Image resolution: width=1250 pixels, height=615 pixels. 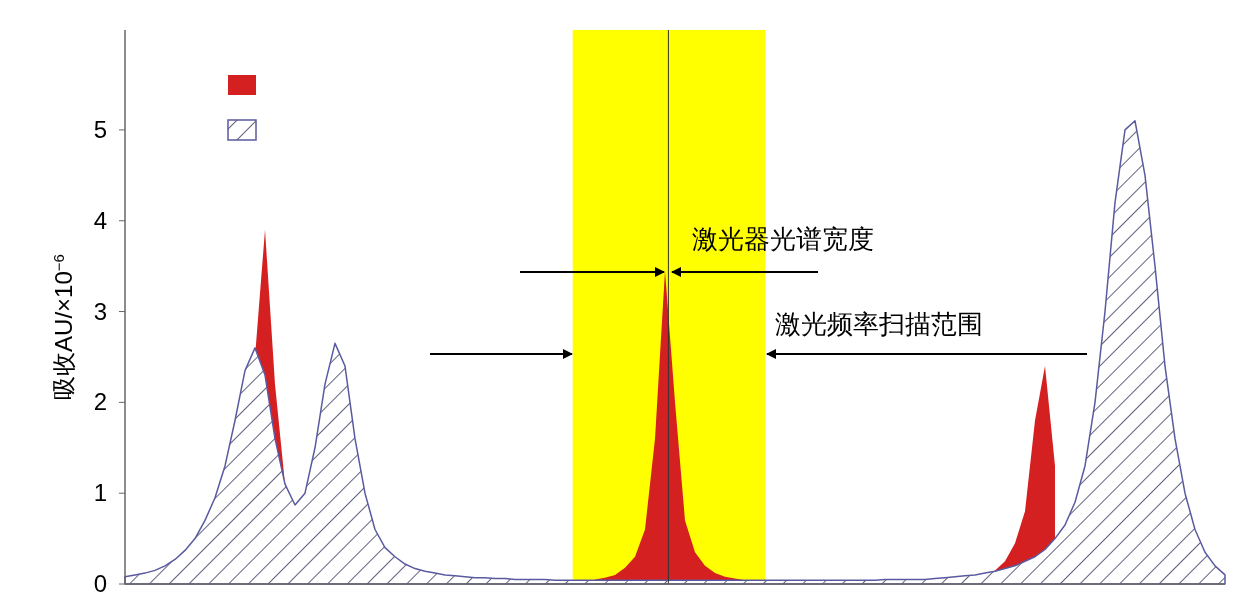 What do you see at coordinates (100, 402) in the screenshot?
I see `y-tick-label: 2` at bounding box center [100, 402].